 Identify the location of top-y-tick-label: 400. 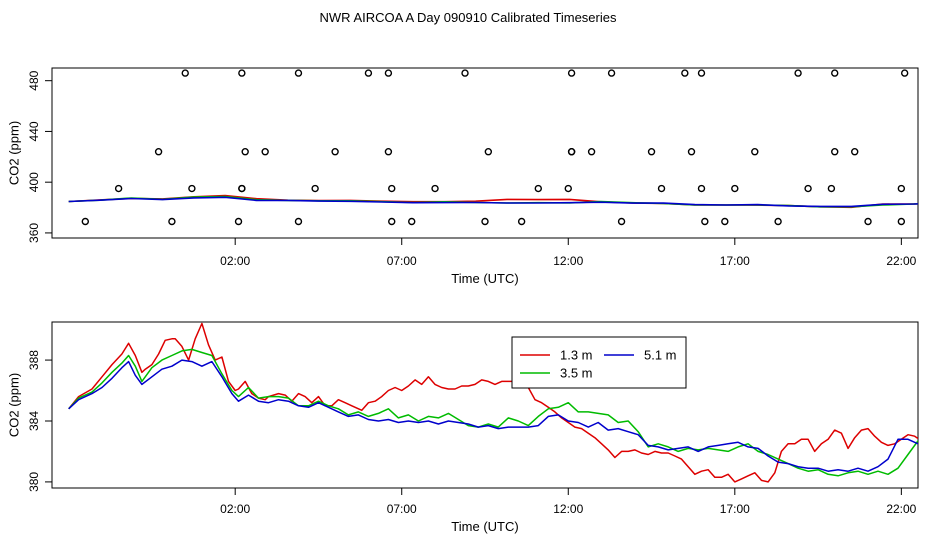
(34, 182).